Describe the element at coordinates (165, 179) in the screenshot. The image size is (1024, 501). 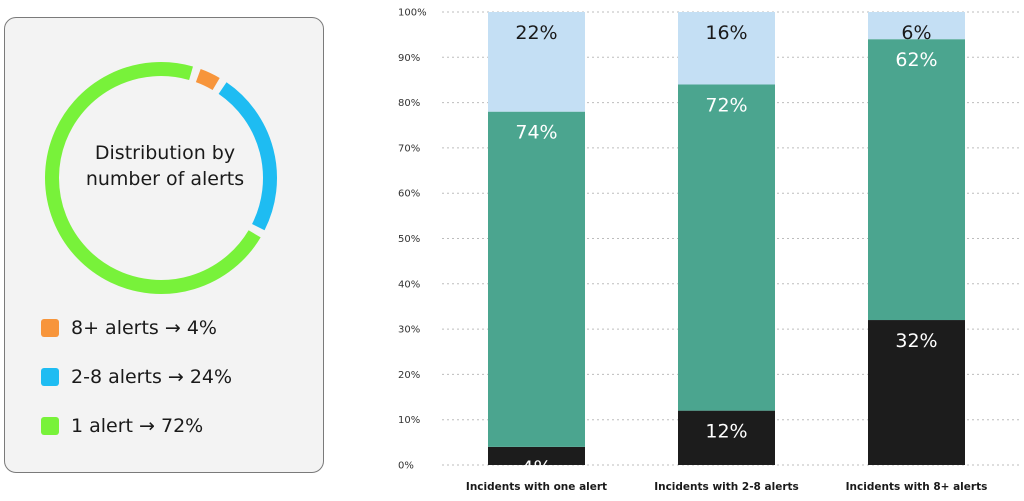
I see `donut-title-line-2: number of alerts` at that location.